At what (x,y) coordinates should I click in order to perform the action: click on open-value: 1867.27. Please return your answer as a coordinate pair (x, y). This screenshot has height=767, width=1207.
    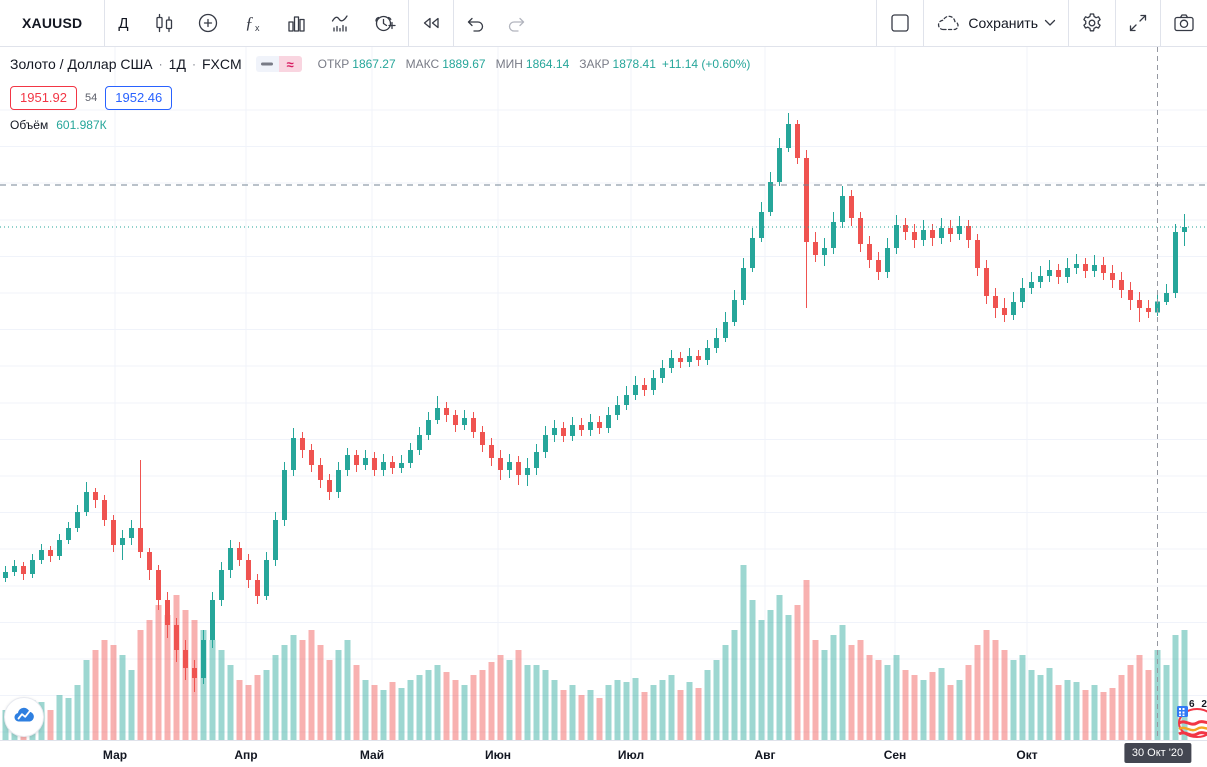
    Looking at the image, I should click on (374, 64).